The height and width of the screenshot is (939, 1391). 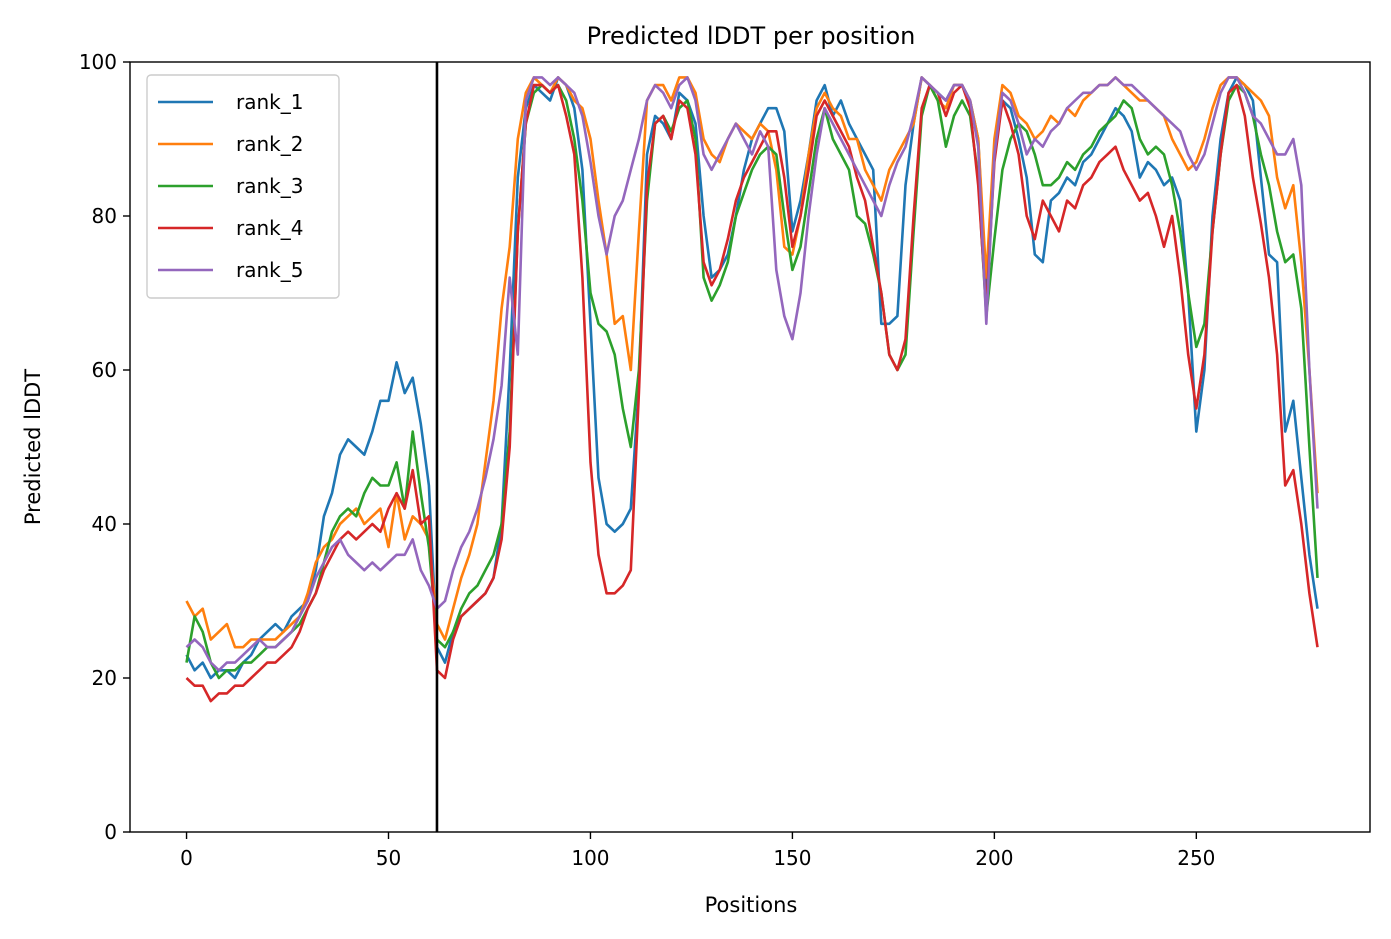 What do you see at coordinates (33, 447) in the screenshot?
I see `y-axis-title: Predicted lDDT` at bounding box center [33, 447].